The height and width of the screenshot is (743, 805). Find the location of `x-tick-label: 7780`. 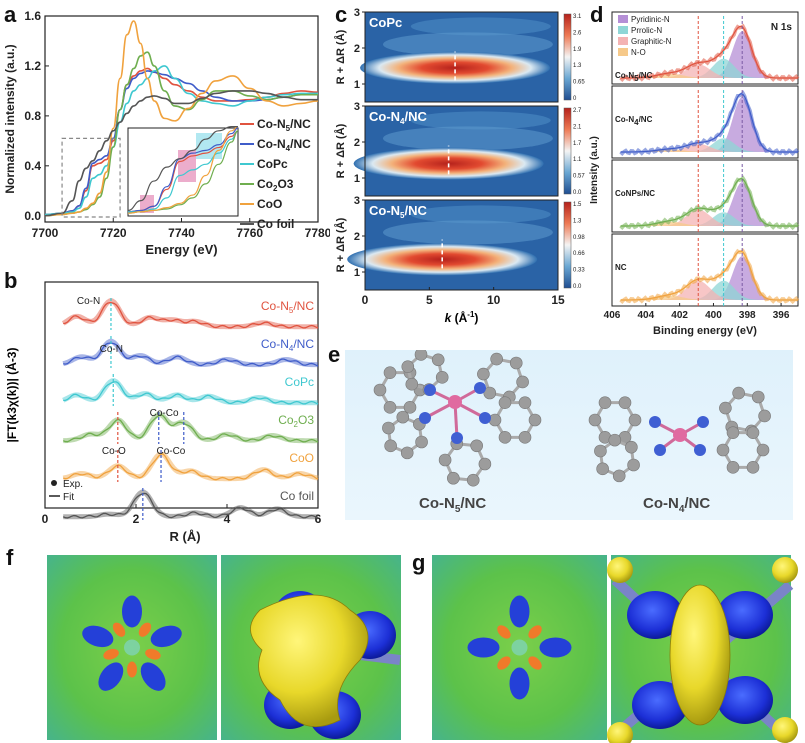

x-tick-label: 7780 is located at coordinates (317, 233).